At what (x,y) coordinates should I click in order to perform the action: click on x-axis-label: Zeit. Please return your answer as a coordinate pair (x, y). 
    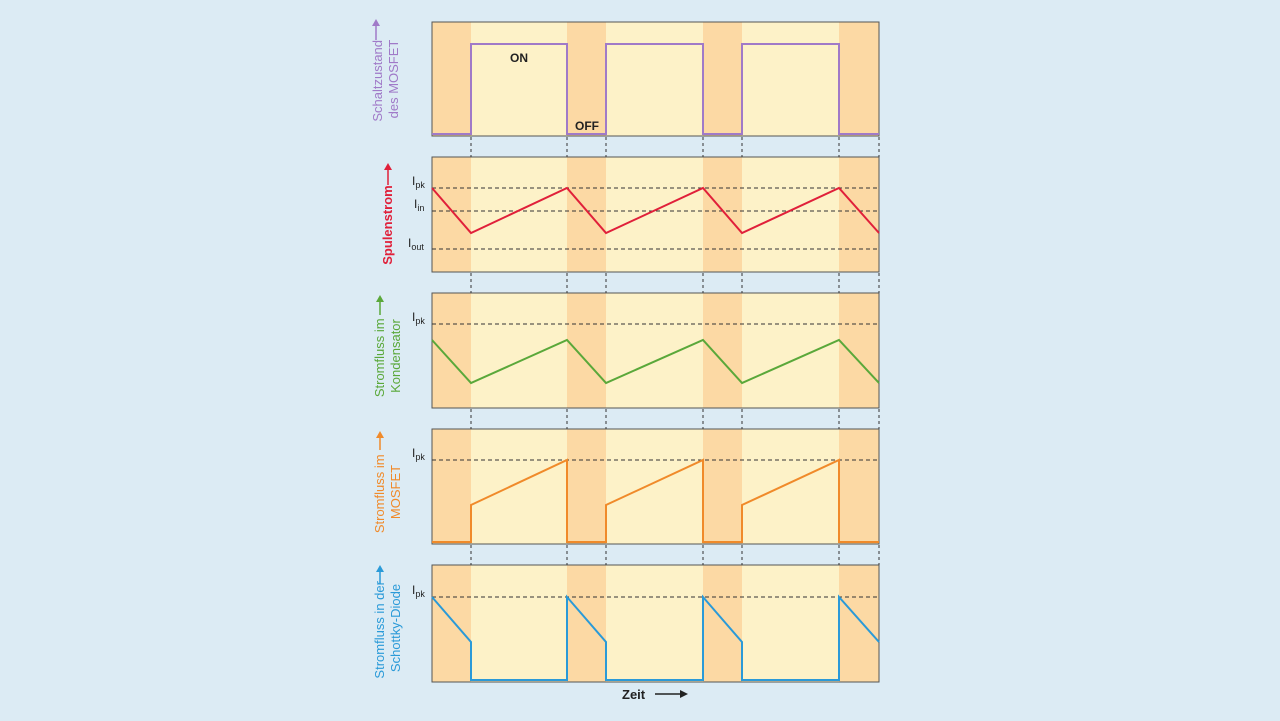
    Looking at the image, I should click on (634, 694).